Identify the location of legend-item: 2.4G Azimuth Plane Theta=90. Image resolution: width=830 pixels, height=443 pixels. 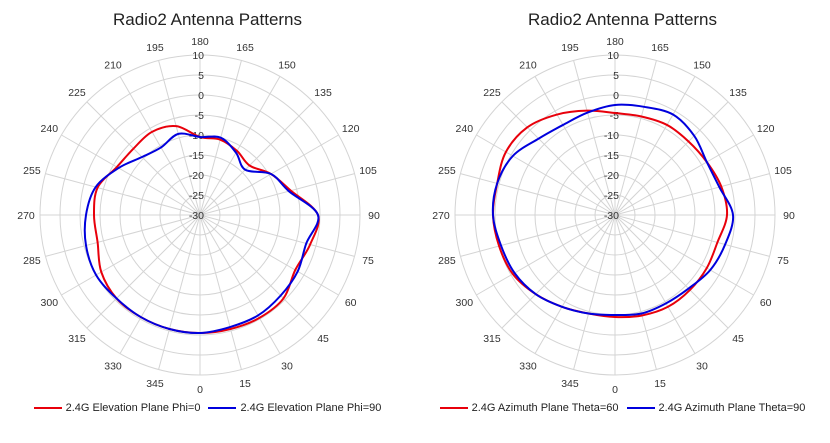
(715, 408).